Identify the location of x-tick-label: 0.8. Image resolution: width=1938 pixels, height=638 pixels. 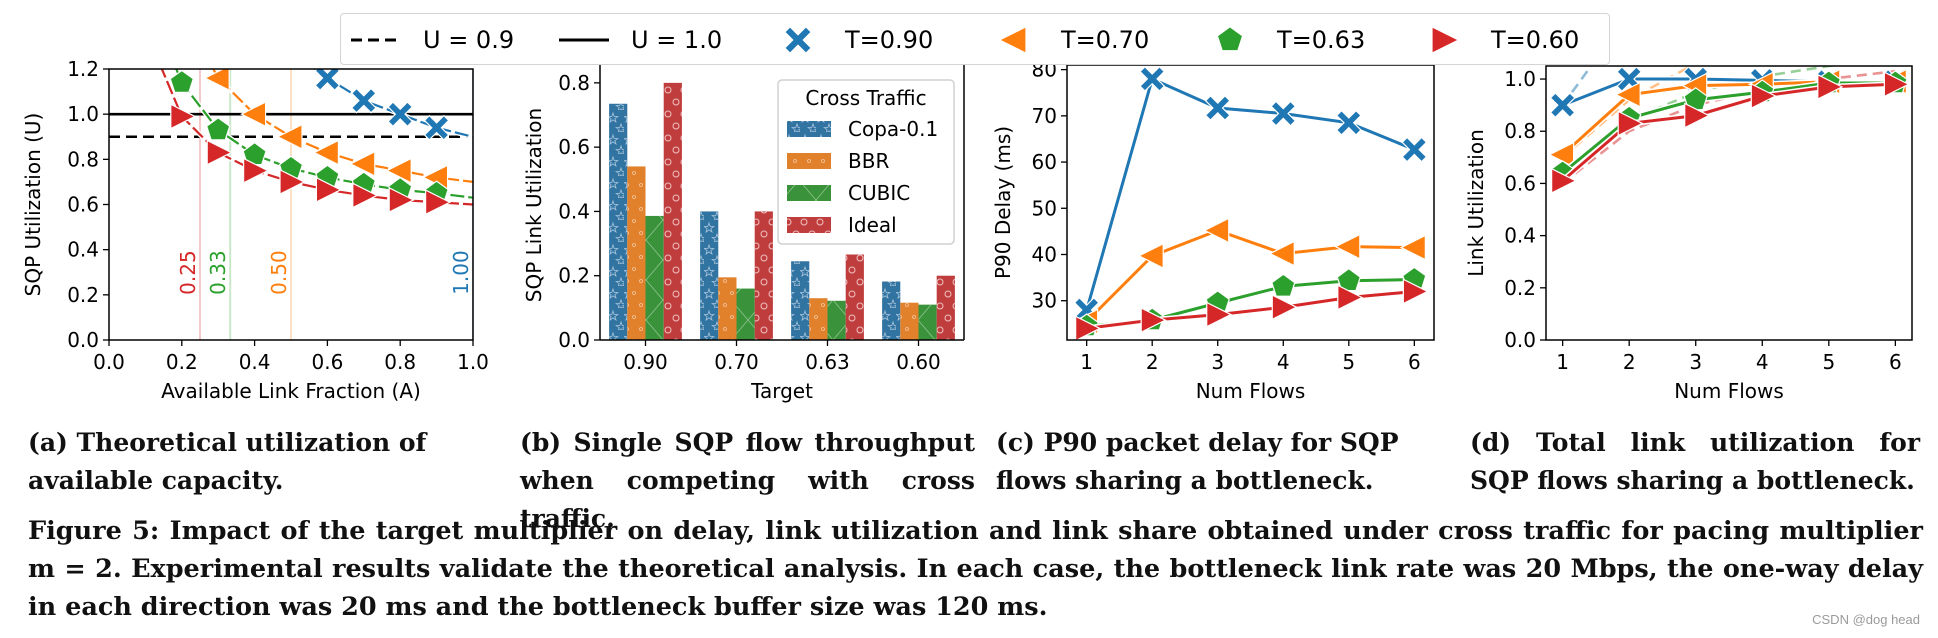
(400, 362).